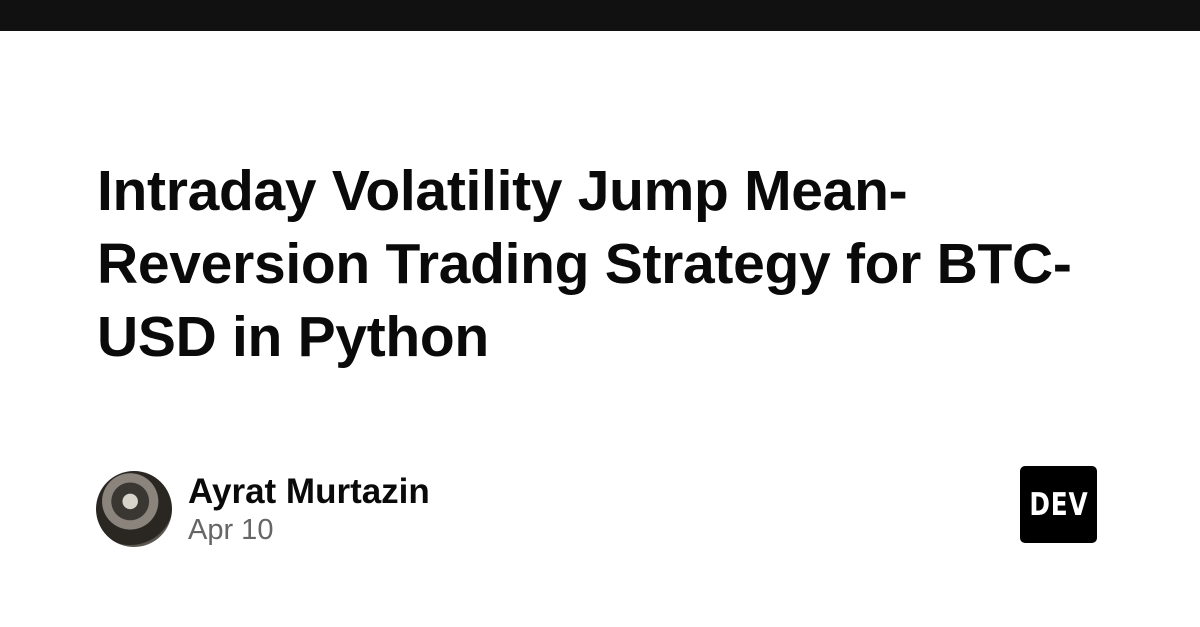 The image size is (1200, 627). I want to click on dev-logo-text: DEV, so click(1058, 504).